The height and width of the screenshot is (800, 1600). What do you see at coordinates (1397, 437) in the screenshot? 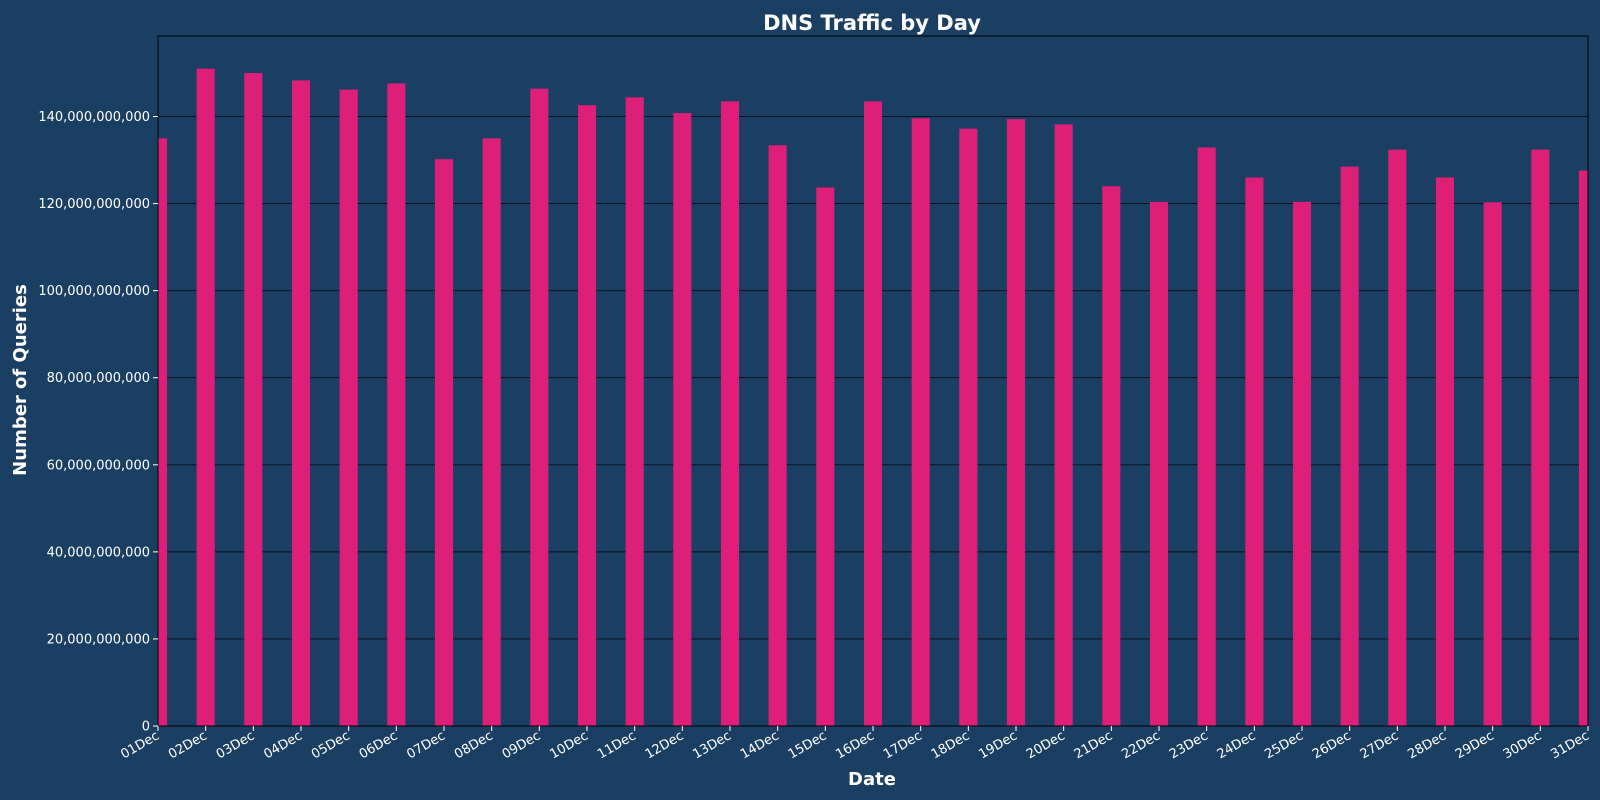
I see `bar-27Dec` at bounding box center [1397, 437].